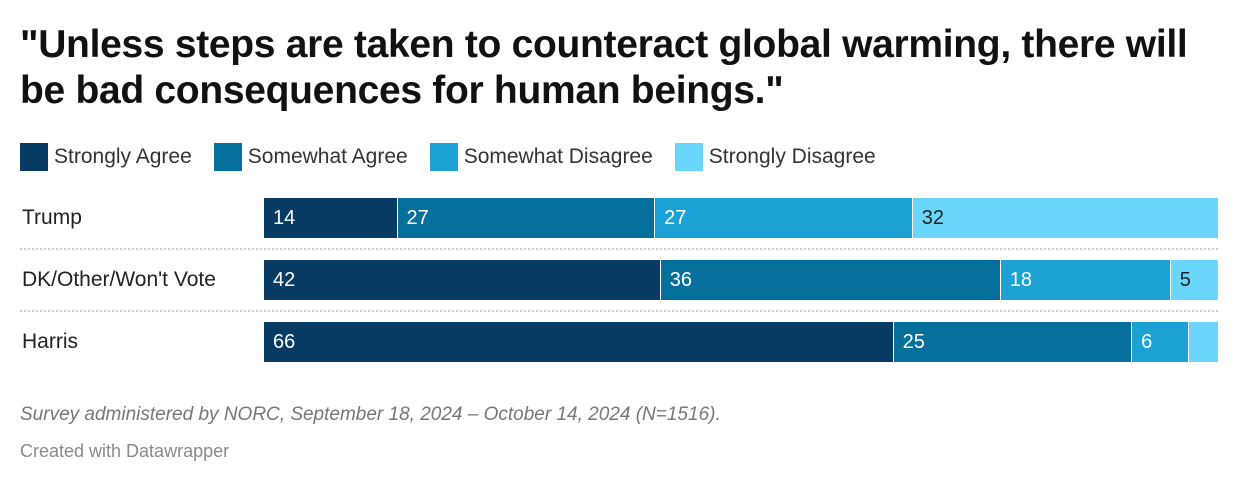 The width and height of the screenshot is (1240, 488). What do you see at coordinates (913, 342) in the screenshot?
I see `bar-value-label: 25` at bounding box center [913, 342].